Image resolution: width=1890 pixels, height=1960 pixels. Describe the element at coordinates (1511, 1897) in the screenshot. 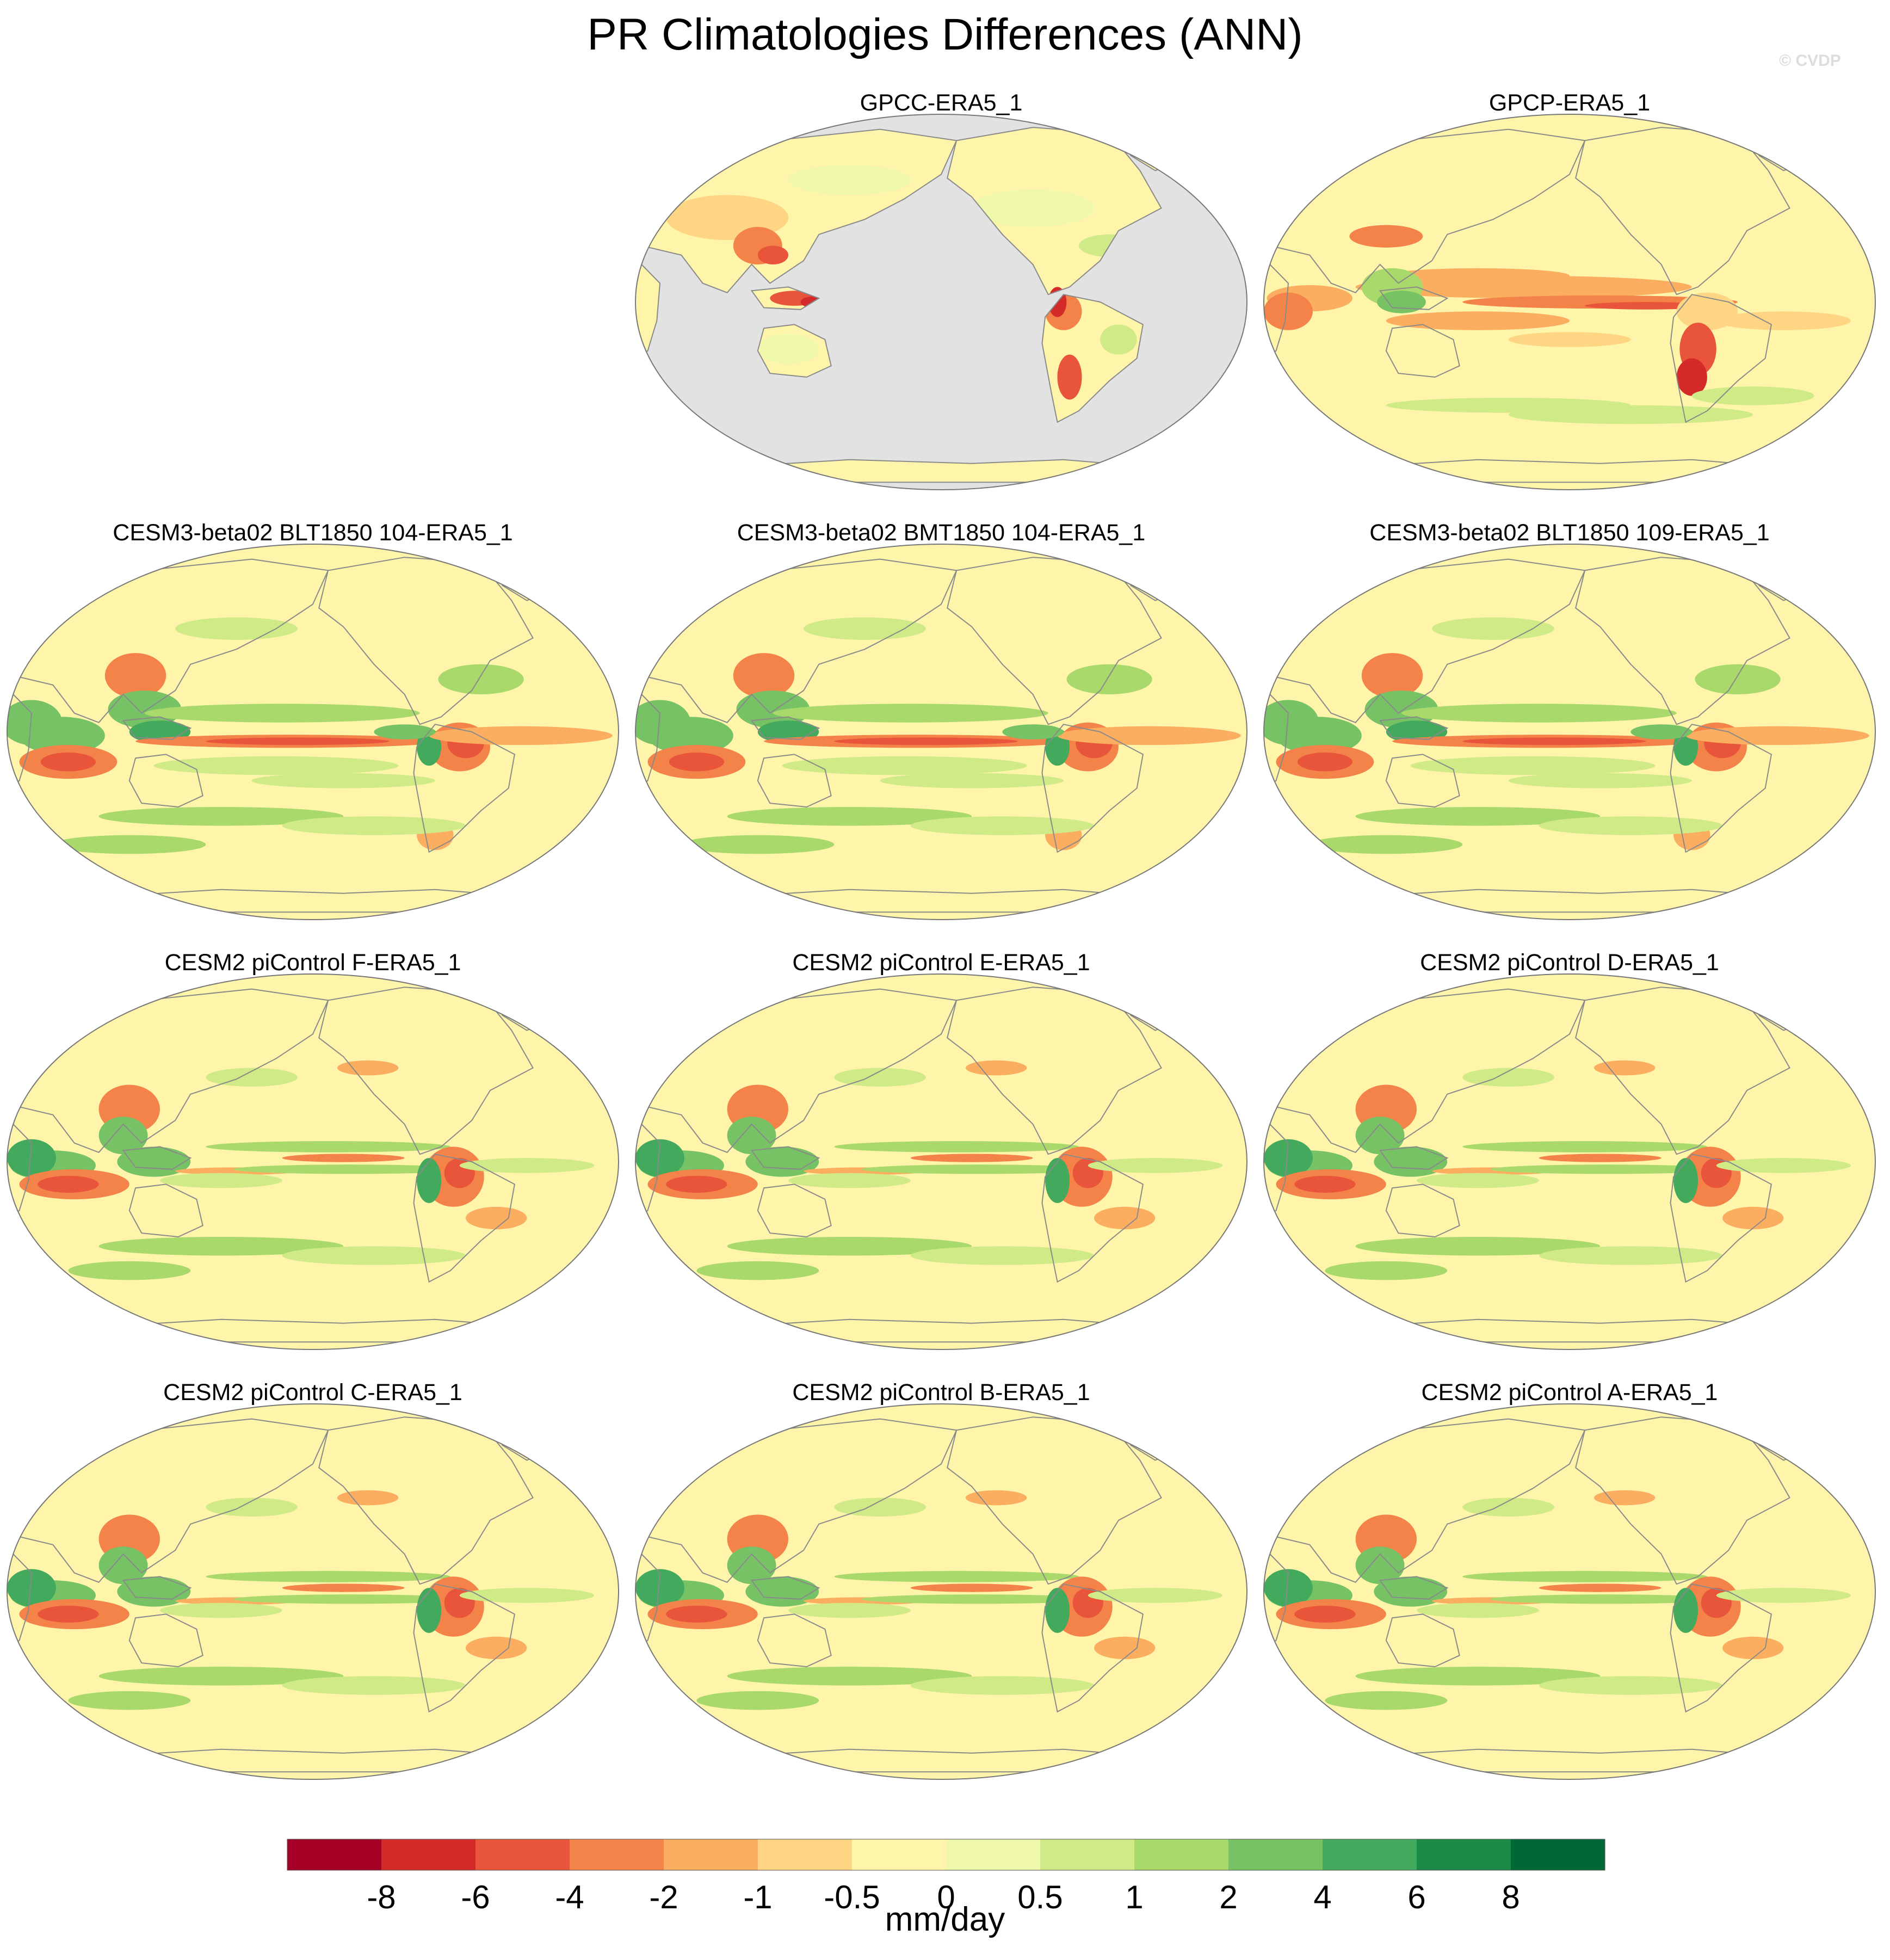

I see `colorbar-tick-label: 8` at that location.